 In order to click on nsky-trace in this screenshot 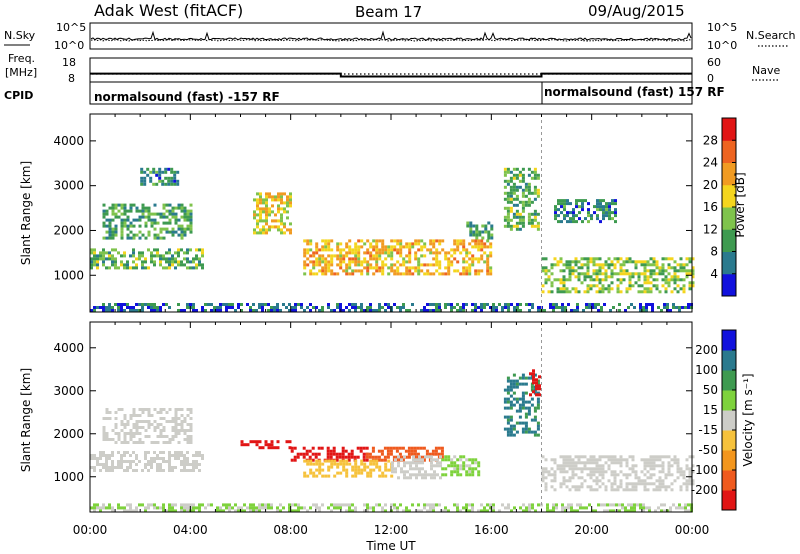, I will do `click(391, 35)`.